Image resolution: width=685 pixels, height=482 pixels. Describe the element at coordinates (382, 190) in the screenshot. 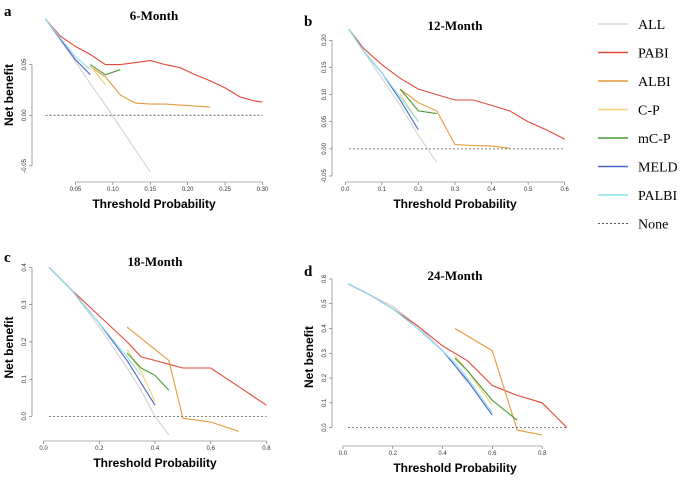

I see `x-tick-label: 0.1` at that location.